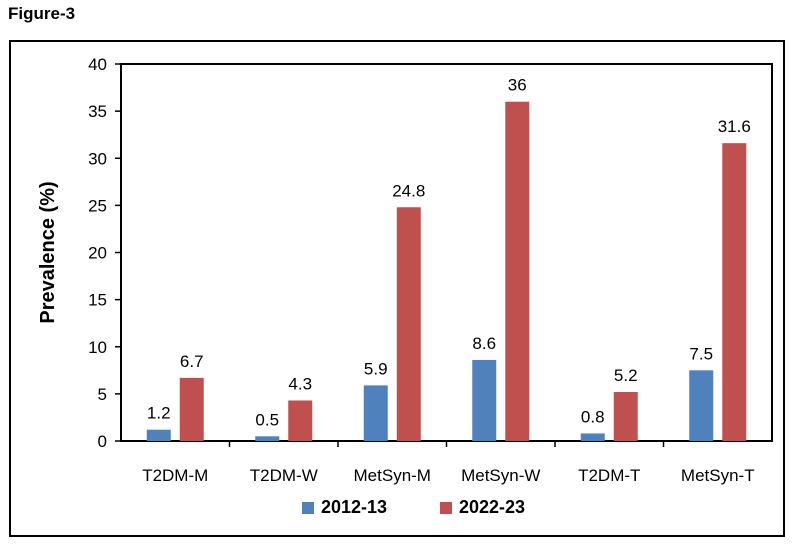 This screenshot has width=795, height=544. I want to click on x-tick-label: T2DM-M, so click(175, 475).